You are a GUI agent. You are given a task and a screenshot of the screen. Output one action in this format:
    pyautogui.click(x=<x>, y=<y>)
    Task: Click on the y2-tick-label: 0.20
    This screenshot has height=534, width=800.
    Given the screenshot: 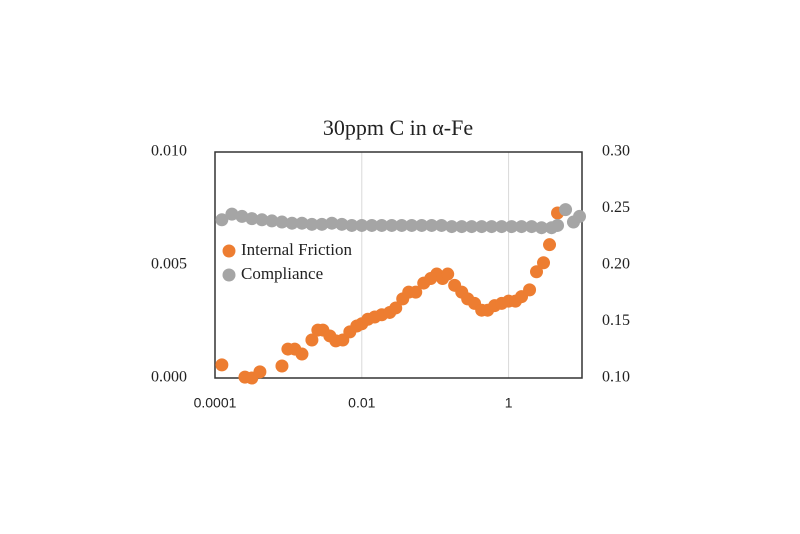 What is the action you would take?
    pyautogui.click(x=616, y=264)
    